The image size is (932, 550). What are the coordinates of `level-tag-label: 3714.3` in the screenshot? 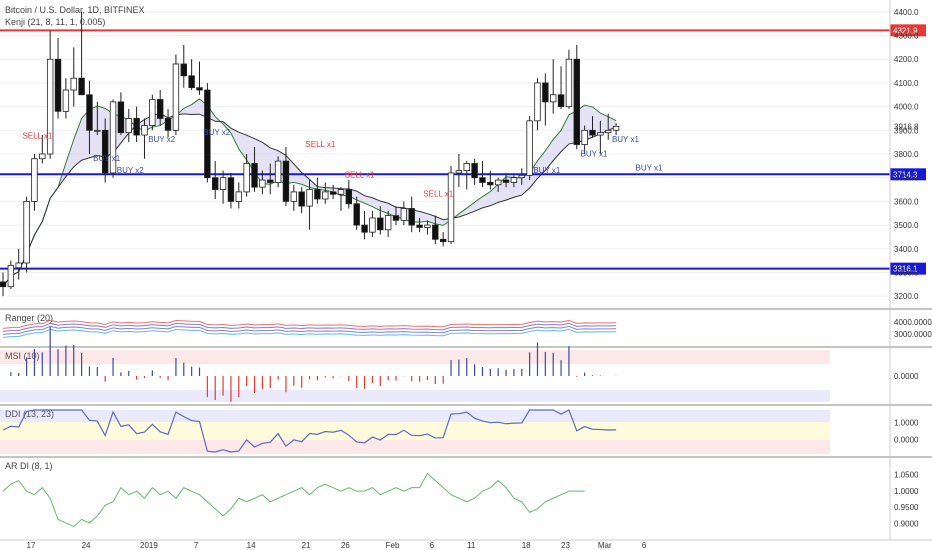 It's located at (905, 174).